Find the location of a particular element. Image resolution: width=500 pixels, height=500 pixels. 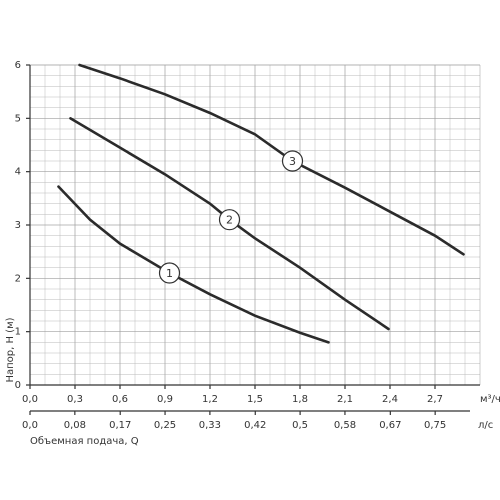

x-tick-label: 1,5 is located at coordinates (255, 399).